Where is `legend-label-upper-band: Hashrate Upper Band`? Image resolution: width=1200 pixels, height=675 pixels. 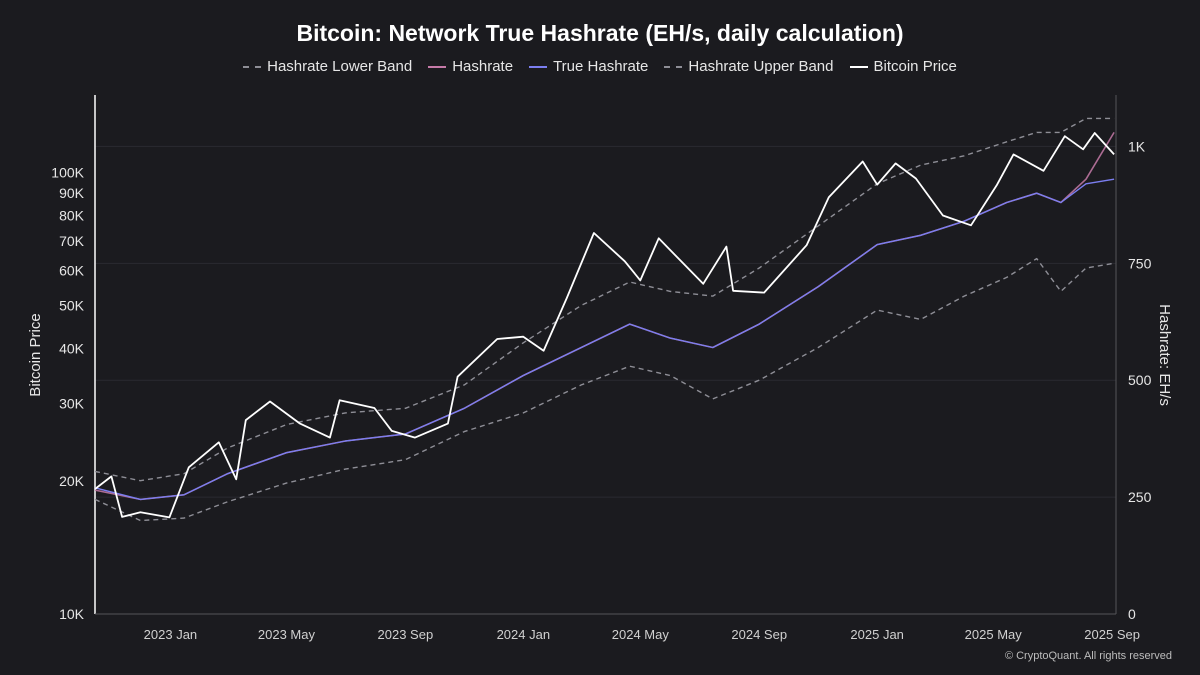 legend-label-upper-band: Hashrate Upper Band is located at coordinates (761, 66).